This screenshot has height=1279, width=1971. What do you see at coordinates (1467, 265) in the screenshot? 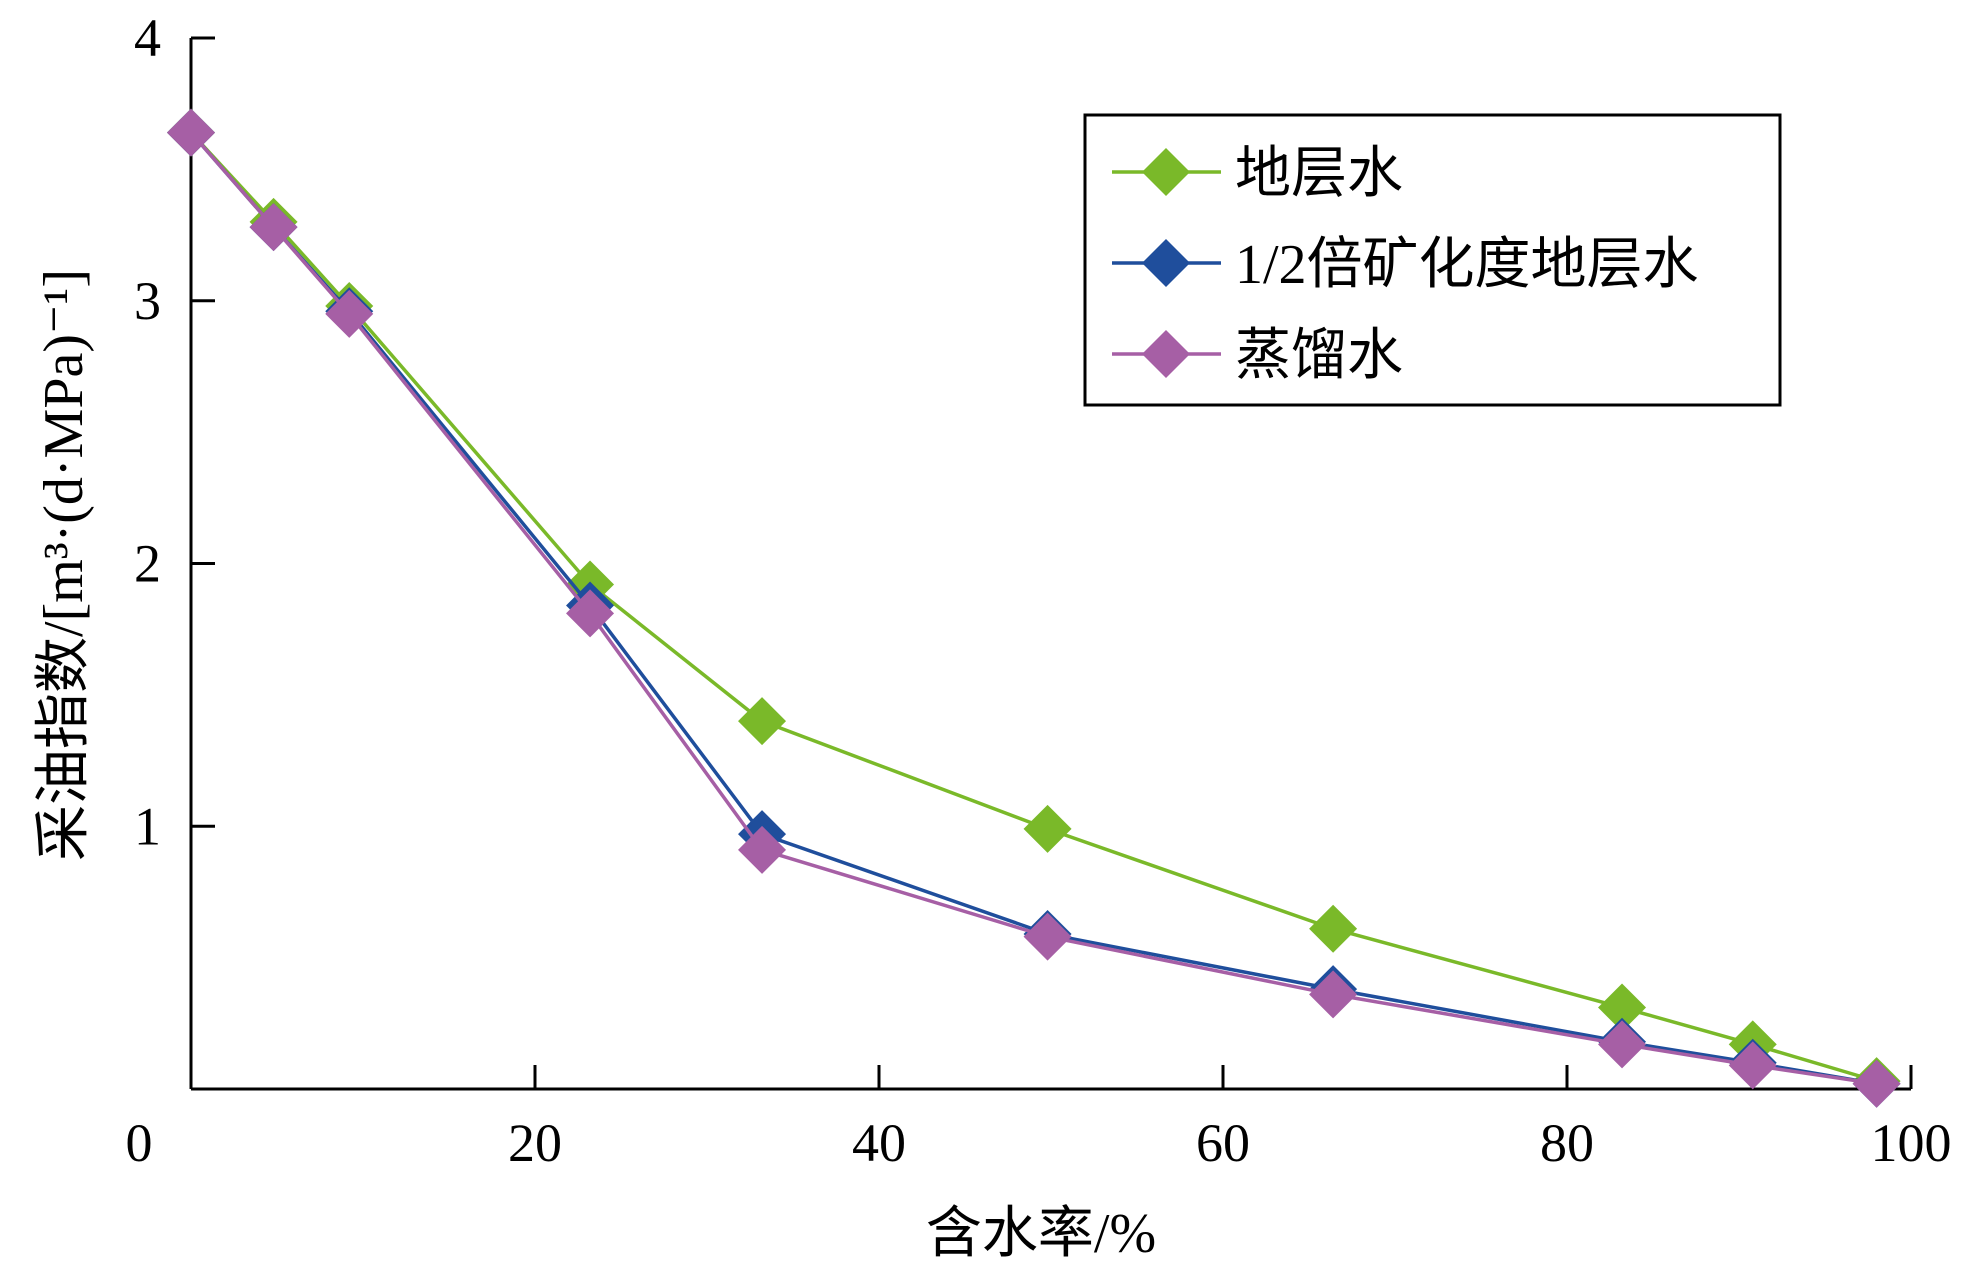
I see `legend-label: 1/2倍矿化度地层水` at bounding box center [1467, 265].